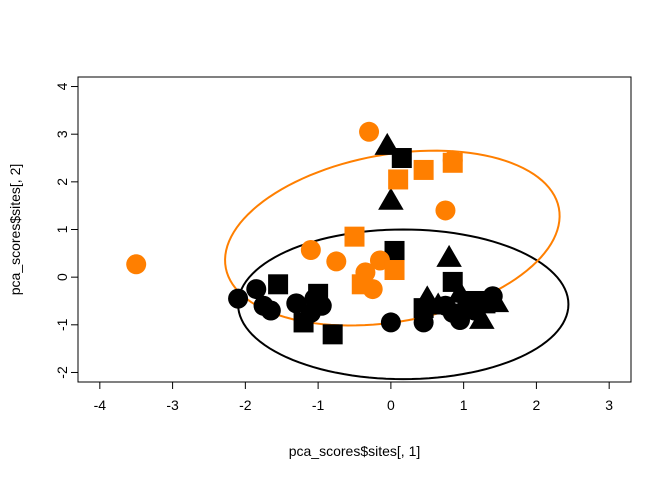  I want to click on y-tick-label: -1, so click(62, 324).